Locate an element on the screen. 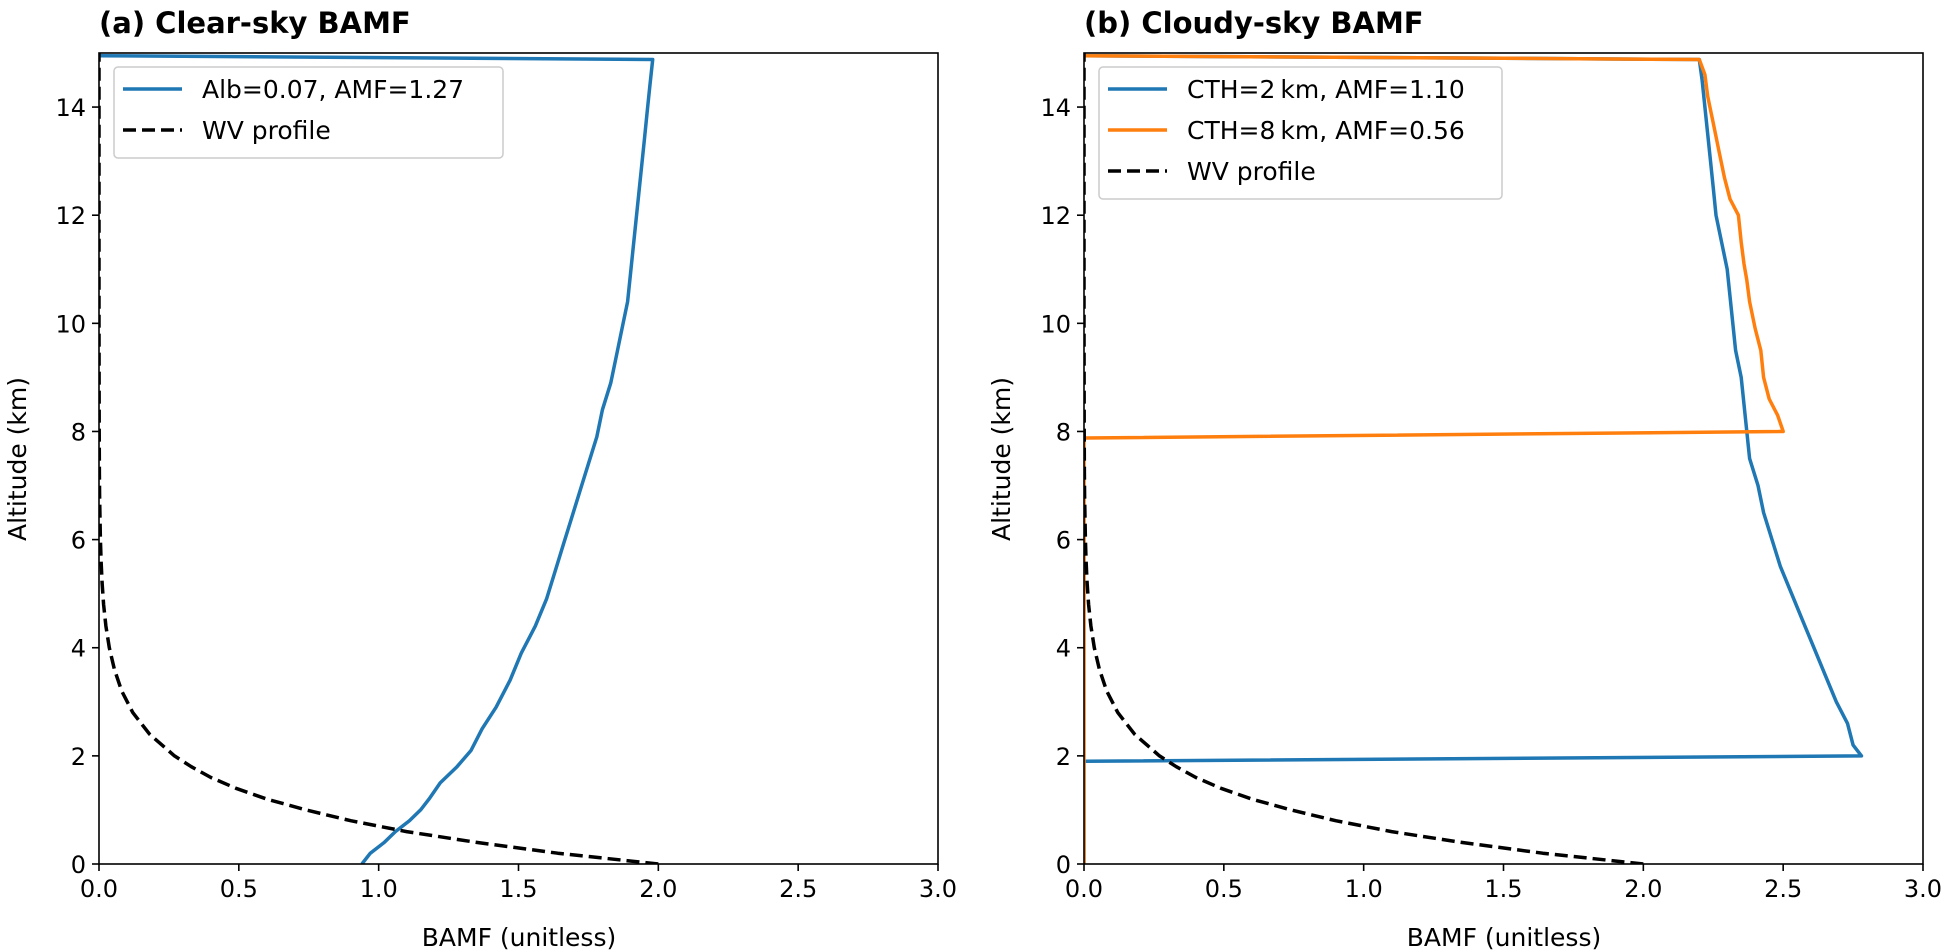 Image resolution: width=1944 pixels, height=951 pixels. legend-label: CTH=2 km, AMF=1.10 is located at coordinates (1326, 89).